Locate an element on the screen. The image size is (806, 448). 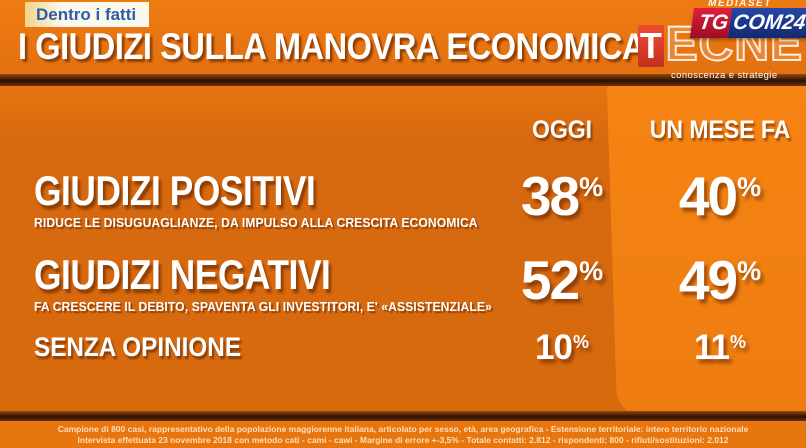
show-badge-label: Dentro i fatti is located at coordinates (86, 14).